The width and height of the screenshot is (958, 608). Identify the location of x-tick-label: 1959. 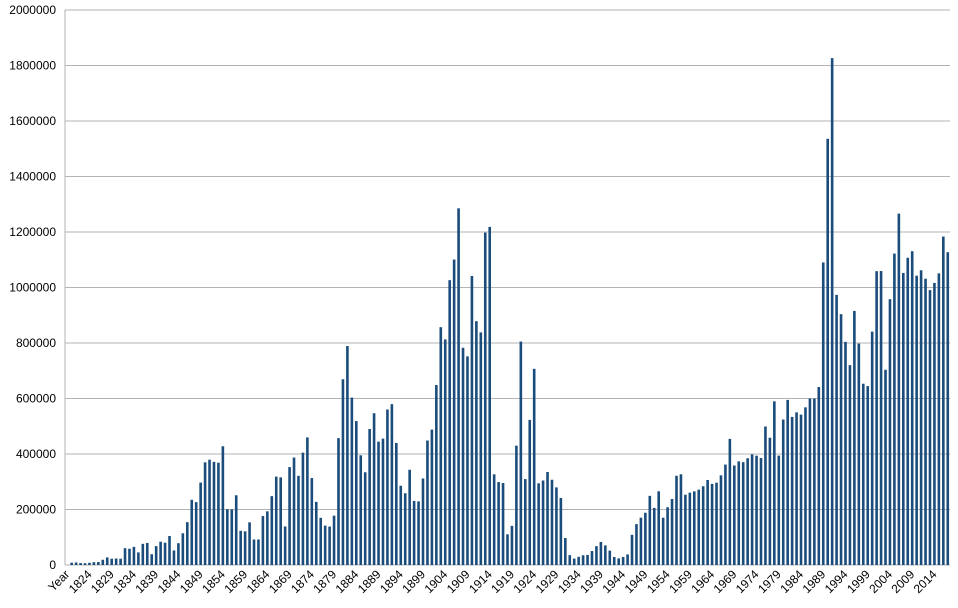
(680, 581).